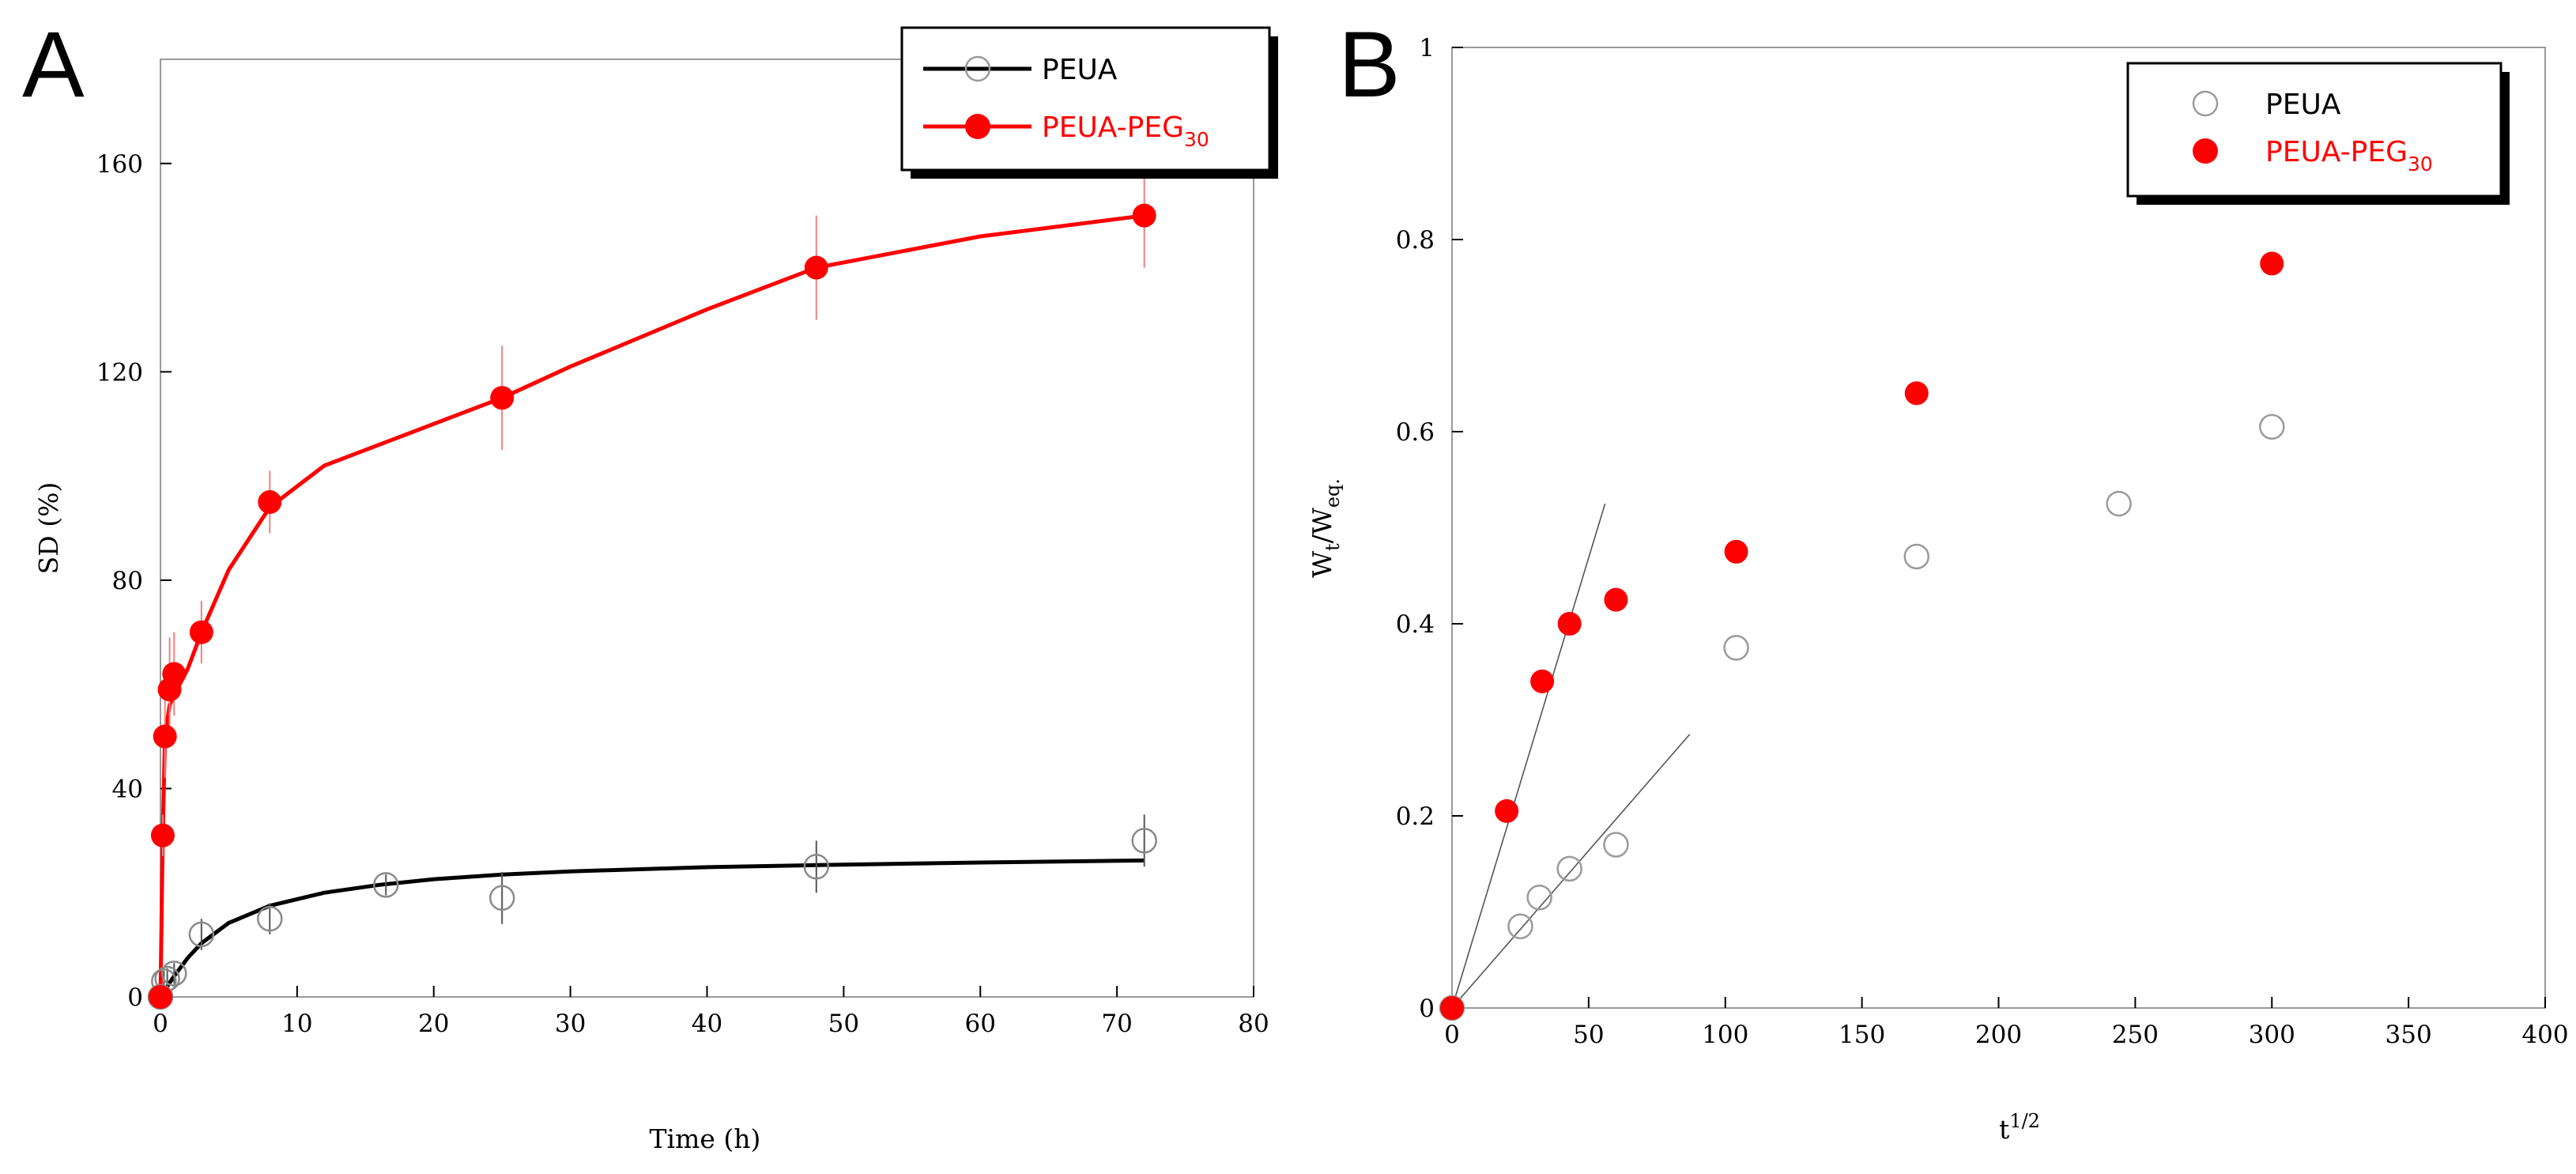 This screenshot has width=2576, height=1174. I want to click on panel-b-y-tick-label: 0.2, so click(1415, 817).